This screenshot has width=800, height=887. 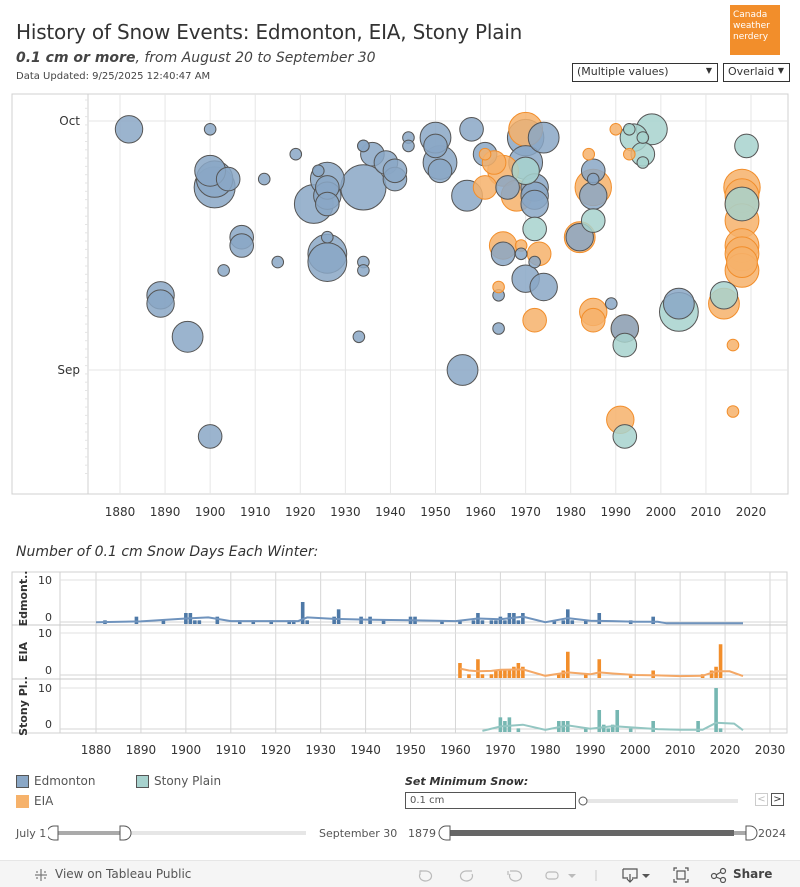 What do you see at coordinates (490, 800) in the screenshot?
I see `min-snow-input: 0.1 cm` at bounding box center [490, 800].